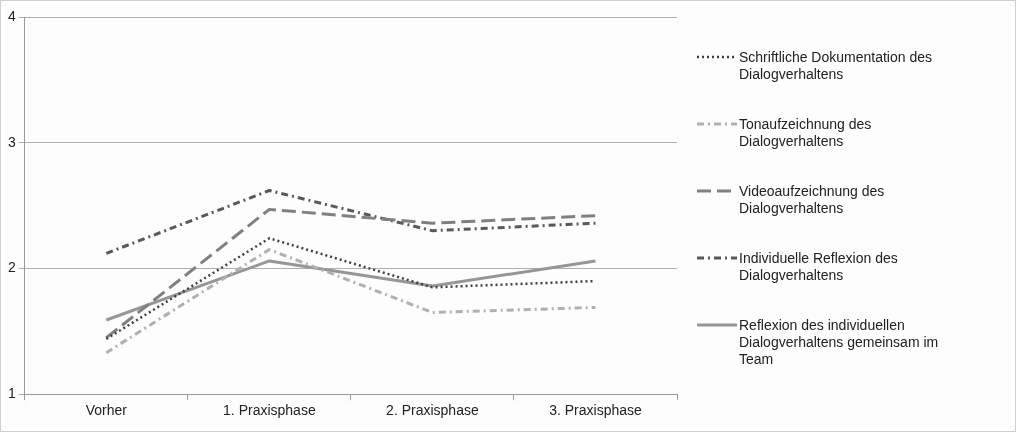 The height and width of the screenshot is (432, 1016). Describe the element at coordinates (11, 141) in the screenshot. I see `y-tick-label: 3` at that location.